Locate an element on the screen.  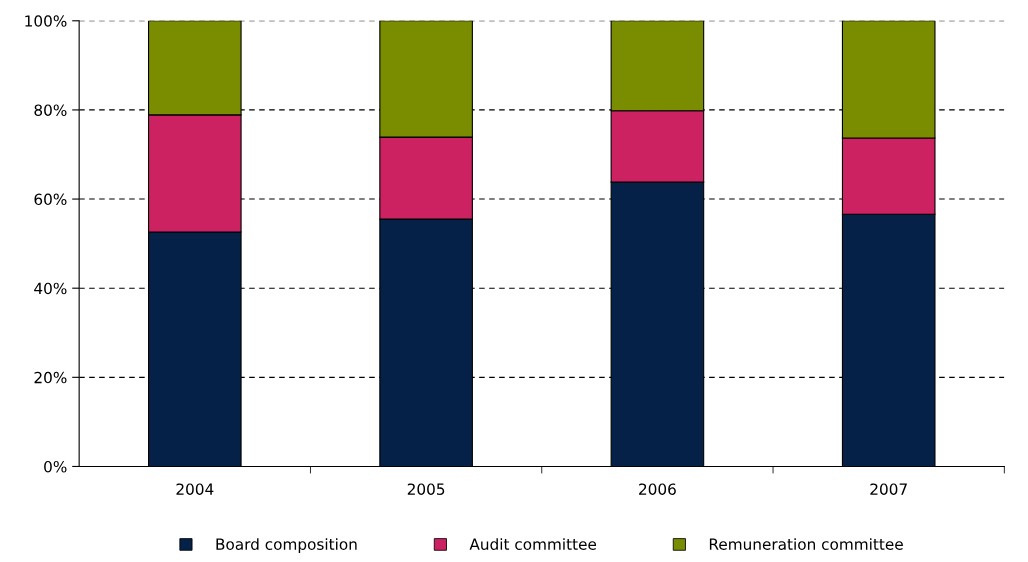
x-tick-label: 2004 is located at coordinates (195, 489).